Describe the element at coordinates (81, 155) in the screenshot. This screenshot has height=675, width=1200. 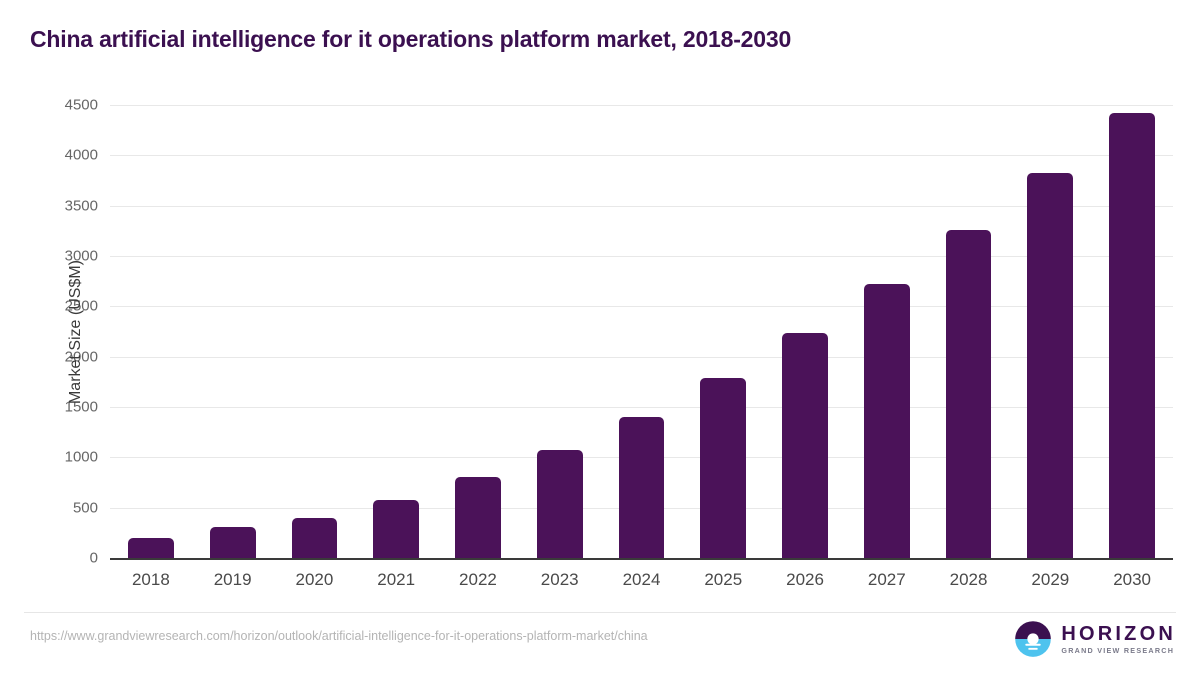
I see `y-axis-tick-label: 4000` at that location.